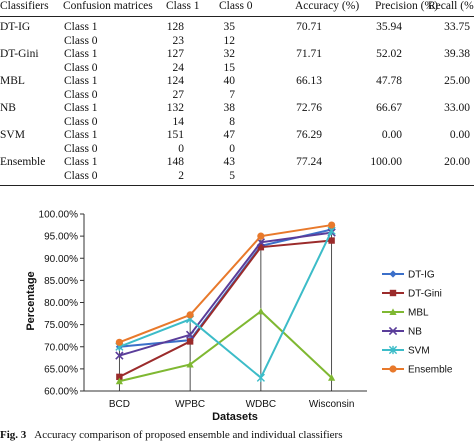  I want to click on table-cell-class0: 15, so click(229, 68).